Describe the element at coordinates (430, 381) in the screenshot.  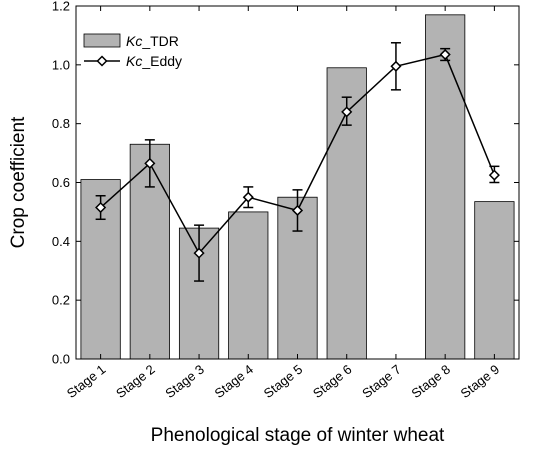
I see `x-tick-label: Stage 8` at that location.